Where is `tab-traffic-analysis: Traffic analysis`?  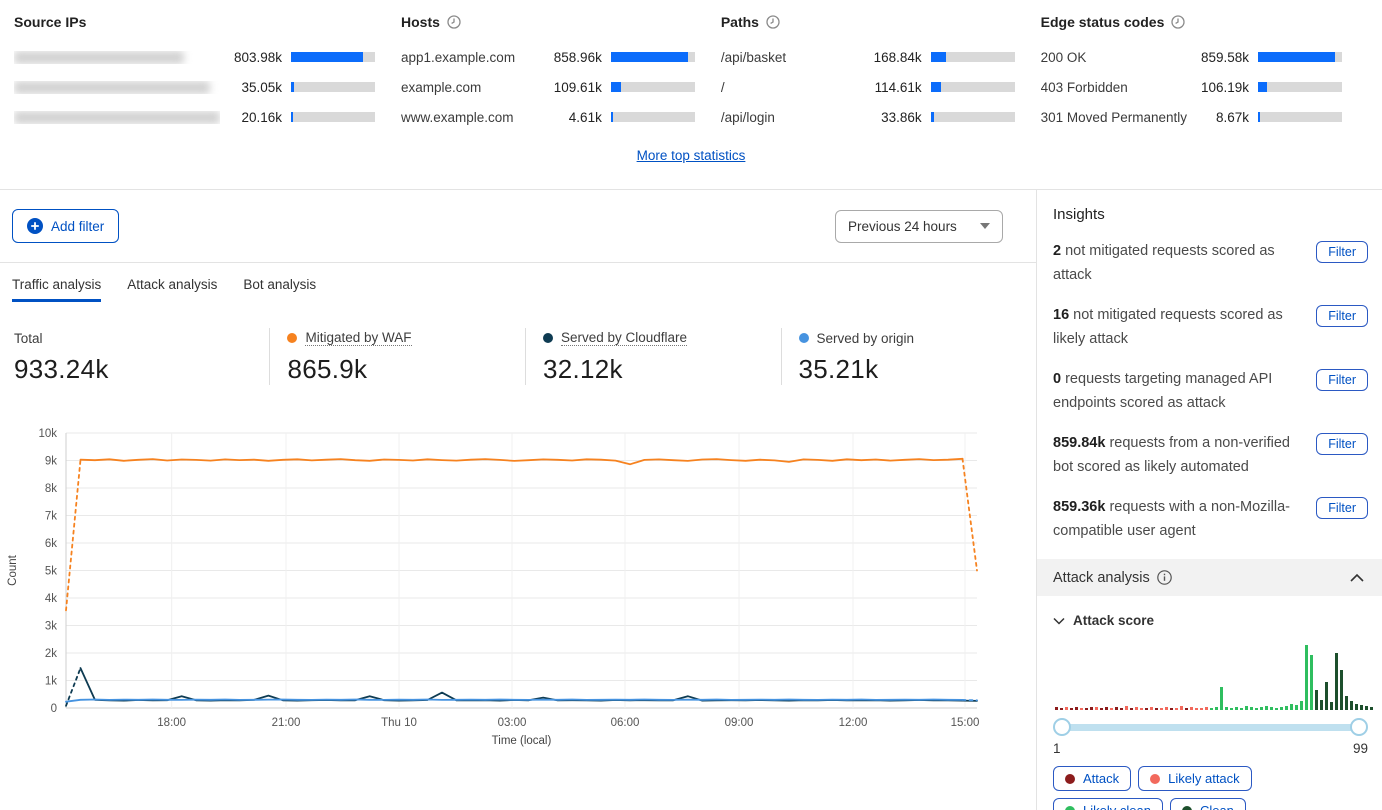 tab-traffic-analysis: Traffic analysis is located at coordinates (57, 289).